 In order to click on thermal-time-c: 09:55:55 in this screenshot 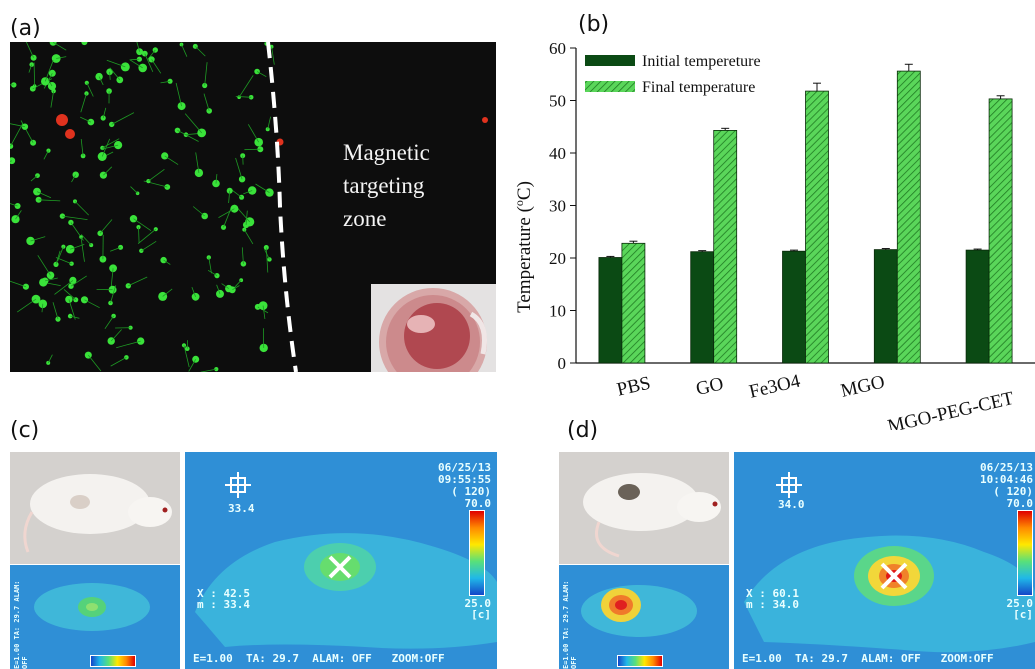, I will do `click(464, 479)`.